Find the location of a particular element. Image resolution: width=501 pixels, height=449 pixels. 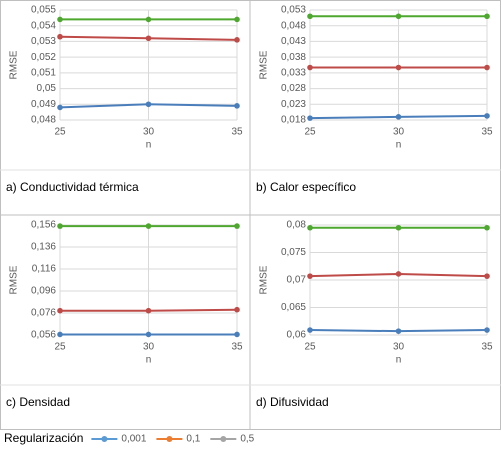

legend-title: Regularización is located at coordinates (43, 438).